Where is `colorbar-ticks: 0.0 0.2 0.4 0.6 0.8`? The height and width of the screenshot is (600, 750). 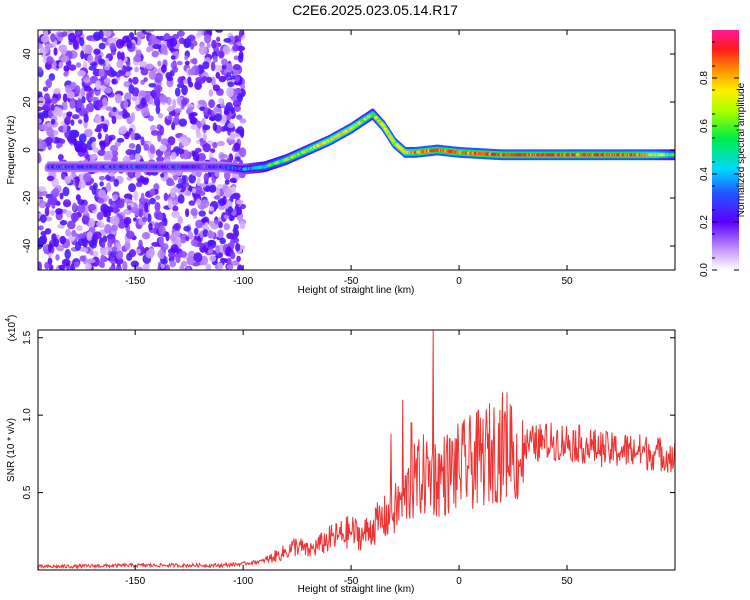
colorbar-ticks: 0.0 0.2 0.4 0.6 0.8 is located at coordinates (719, 159).